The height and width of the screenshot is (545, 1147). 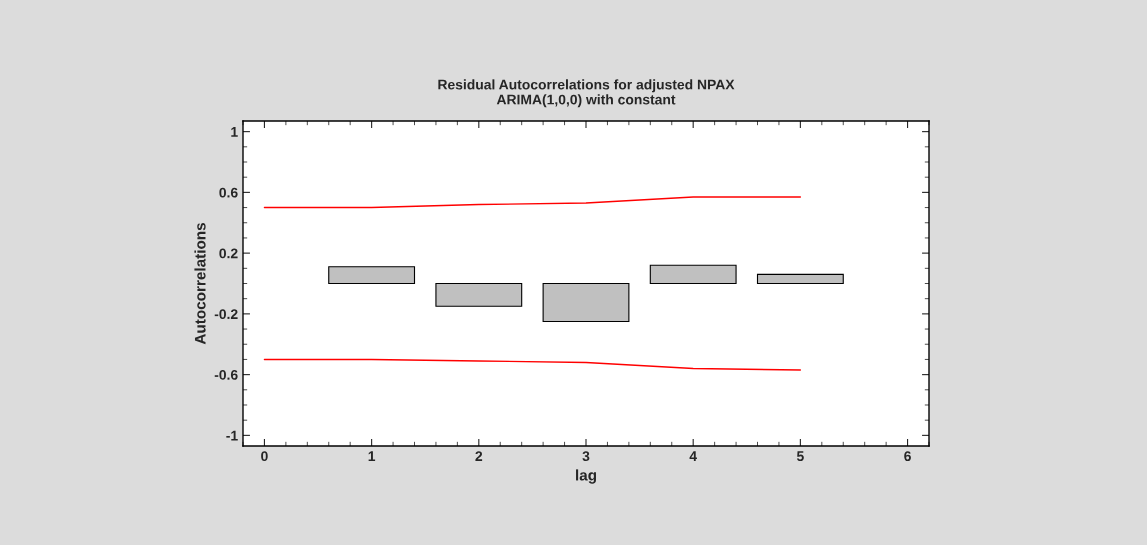 What do you see at coordinates (228, 192) in the screenshot?
I see `y-tick-label: 0.6` at bounding box center [228, 192].